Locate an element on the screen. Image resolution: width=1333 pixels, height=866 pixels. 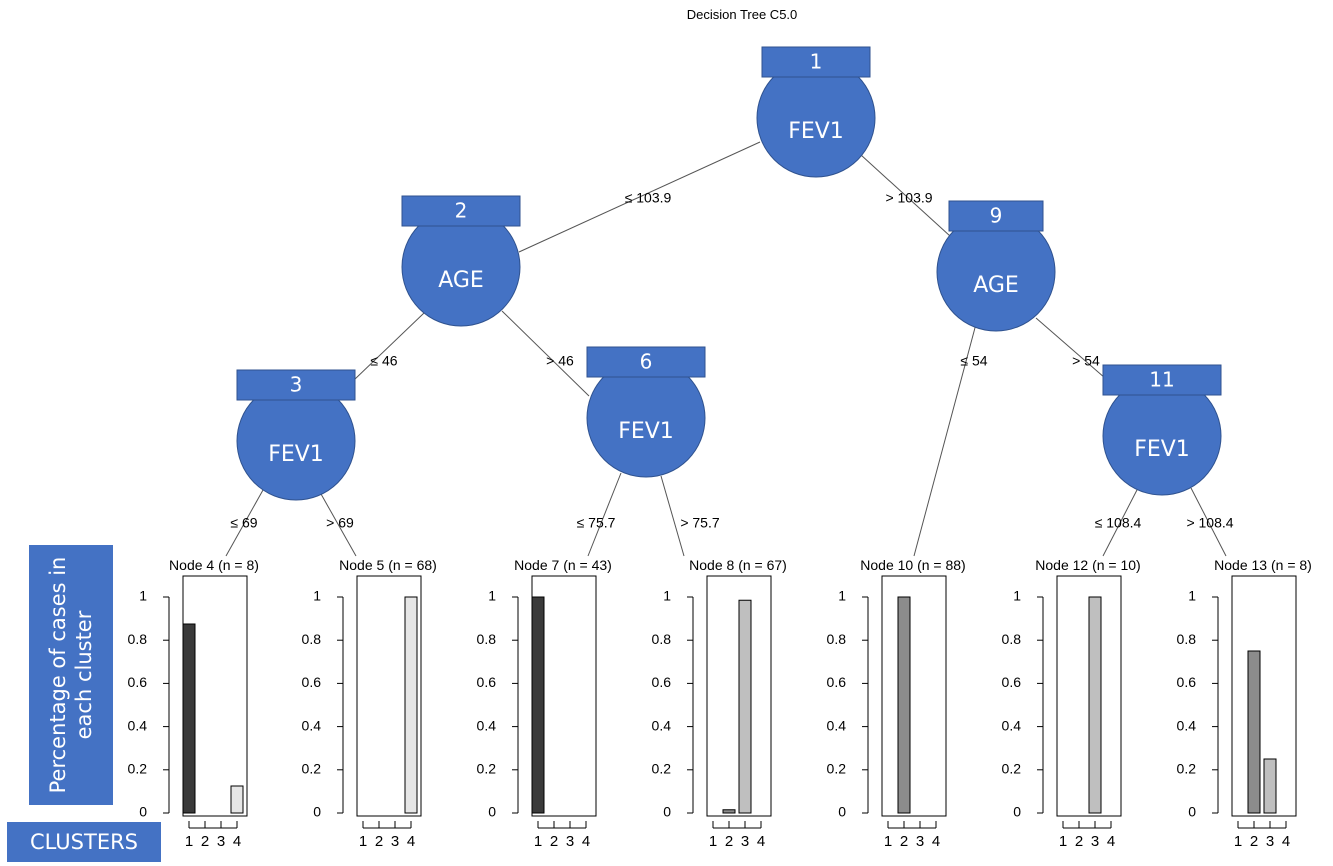
inner-node-id: 11 is located at coordinates (1161, 380).